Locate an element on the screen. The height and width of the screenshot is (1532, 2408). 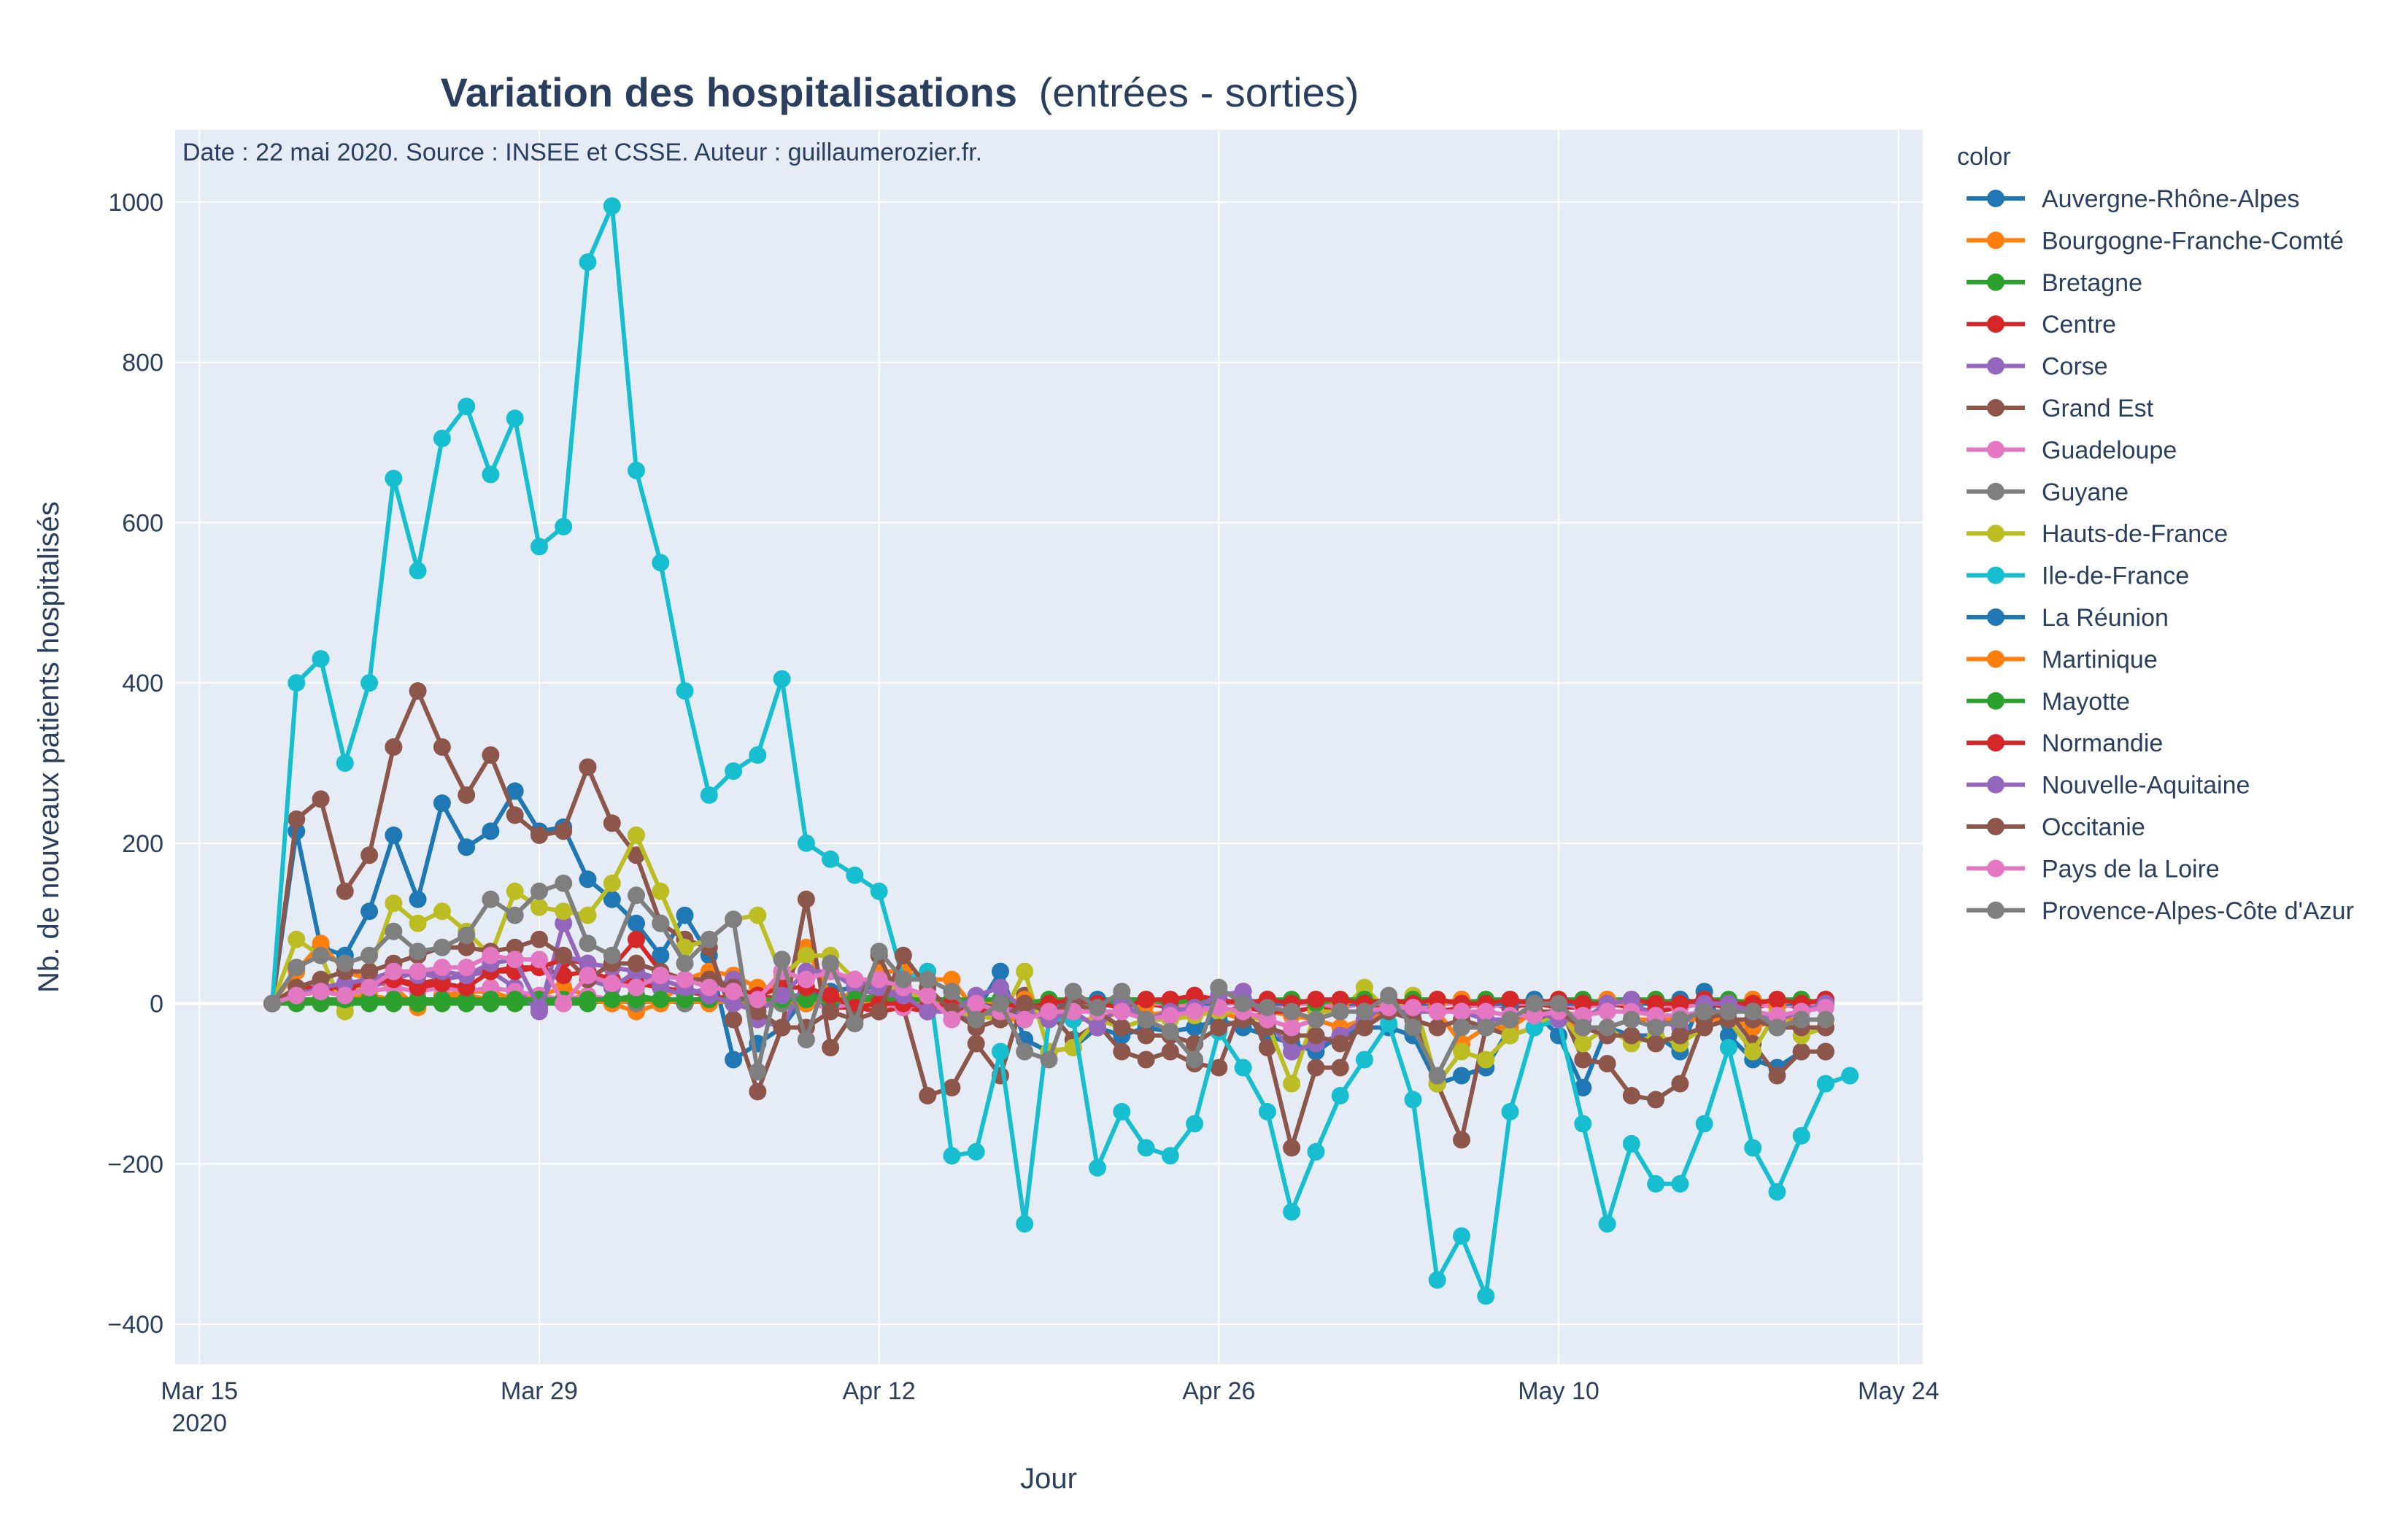
legend-item: Bourgogne-Franche-Comté is located at coordinates (2155, 241).